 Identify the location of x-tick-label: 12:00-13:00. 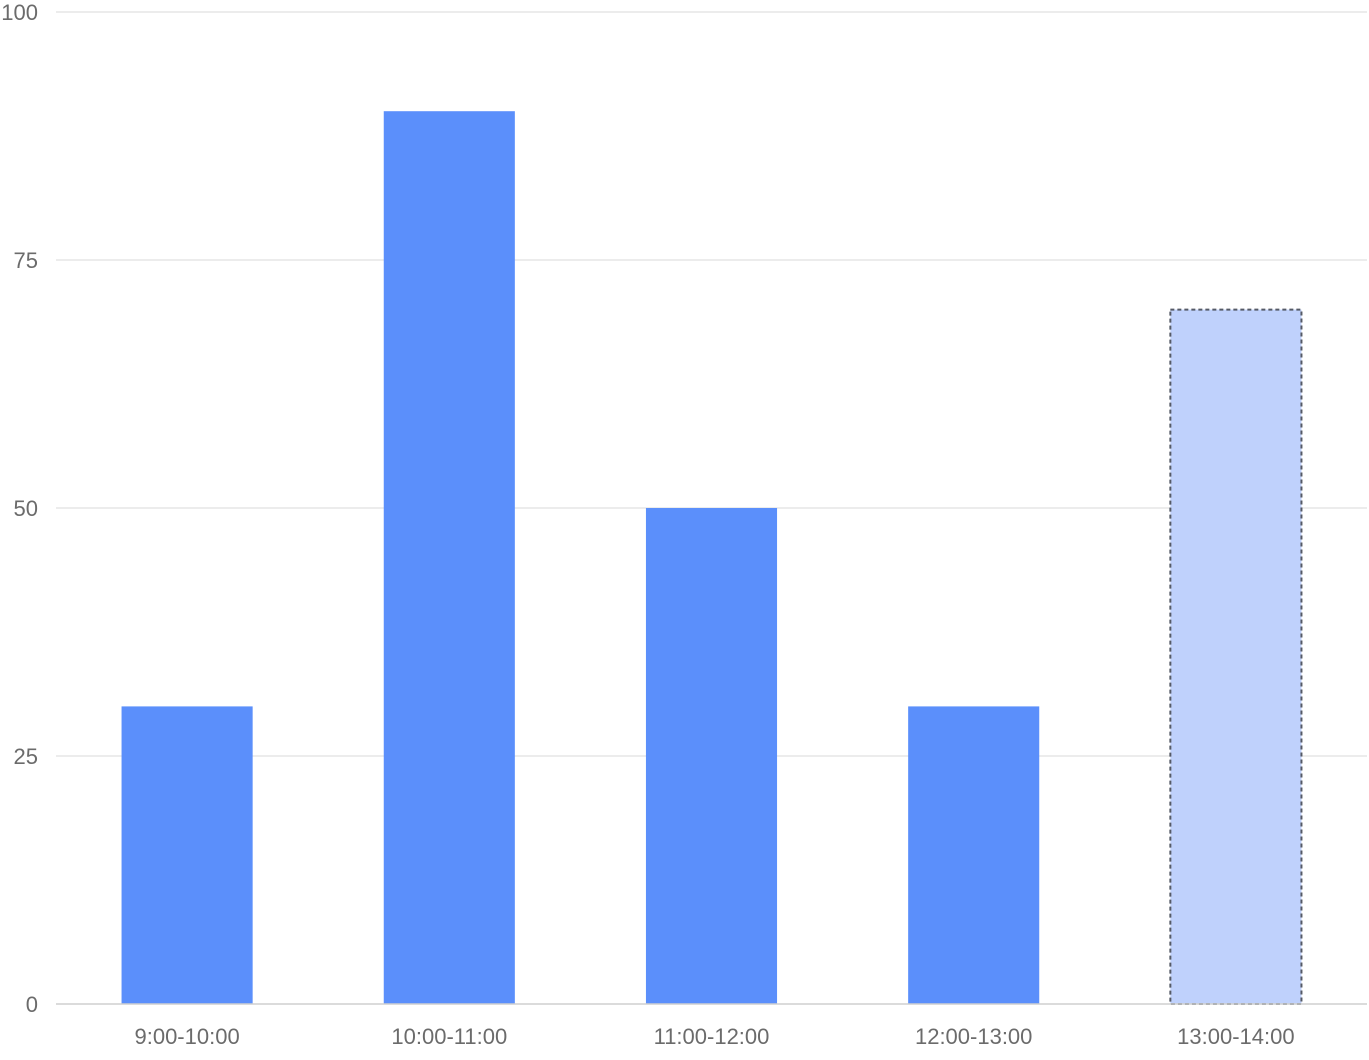
(973, 1036).